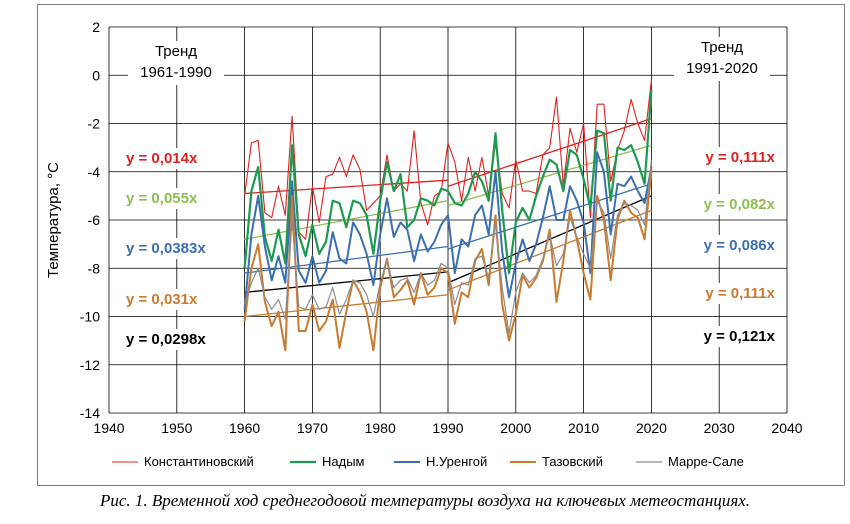 The image size is (850, 524). Describe the element at coordinates (515, 428) in the screenshot. I see `x-tick-label: 2000` at that location.